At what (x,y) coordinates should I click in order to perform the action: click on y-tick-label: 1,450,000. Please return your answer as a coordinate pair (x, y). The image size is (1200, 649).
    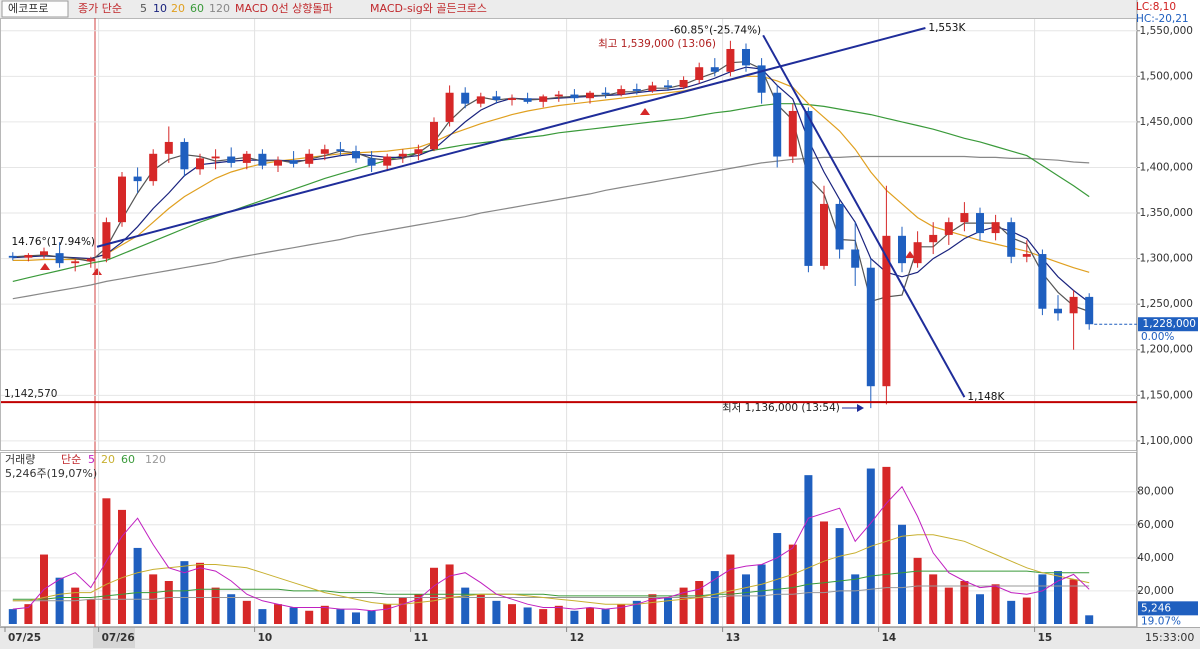
    Looking at the image, I should click on (1166, 122).